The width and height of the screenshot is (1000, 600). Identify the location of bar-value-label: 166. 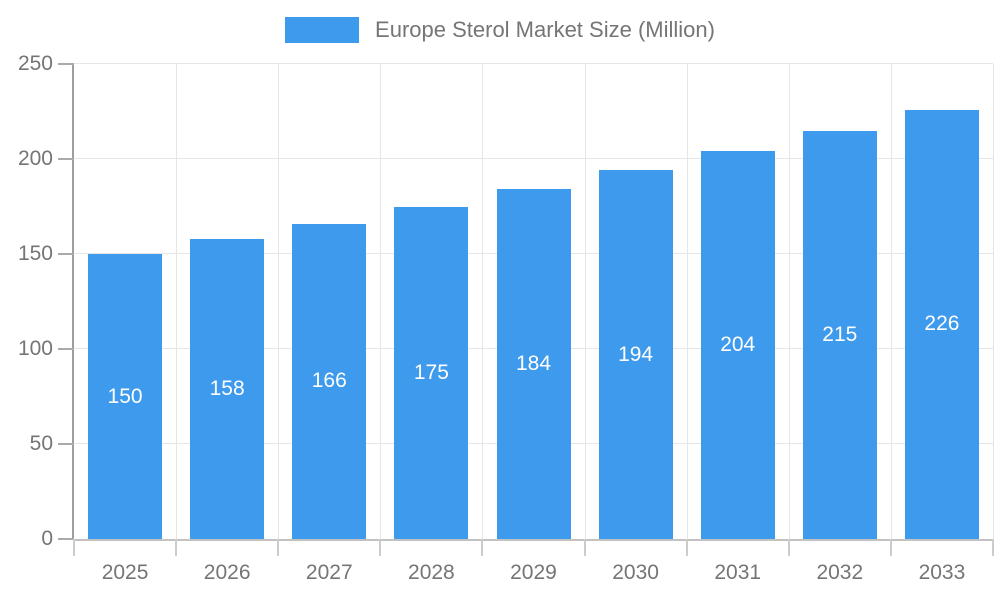
(329, 381).